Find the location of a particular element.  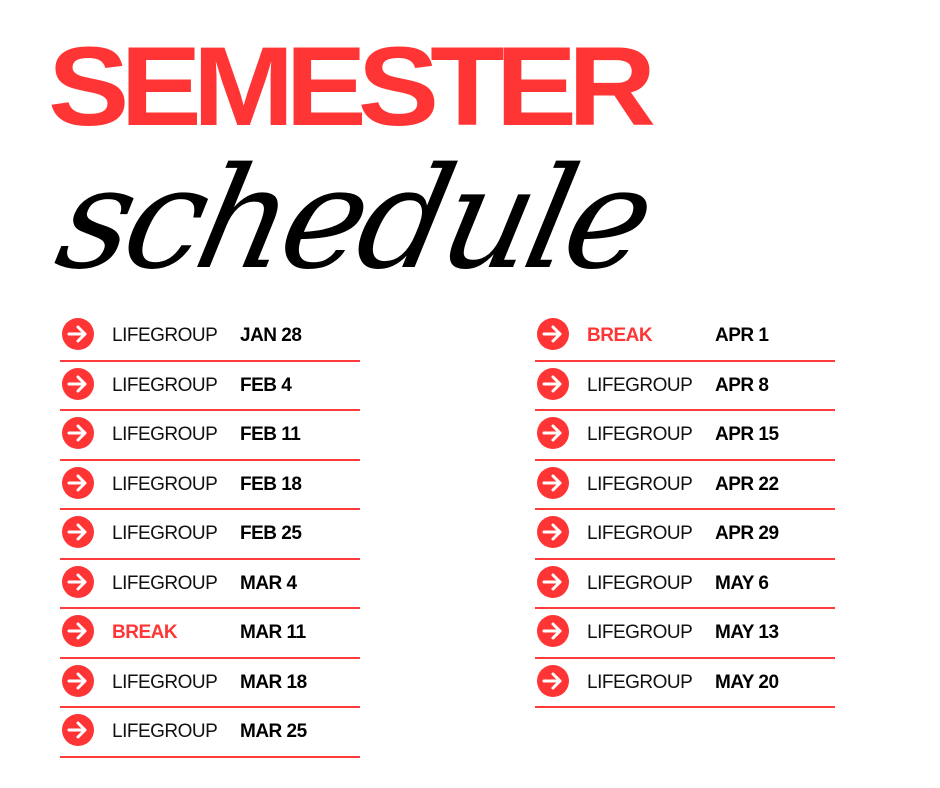

event-date: MAR 25 is located at coordinates (273, 731).